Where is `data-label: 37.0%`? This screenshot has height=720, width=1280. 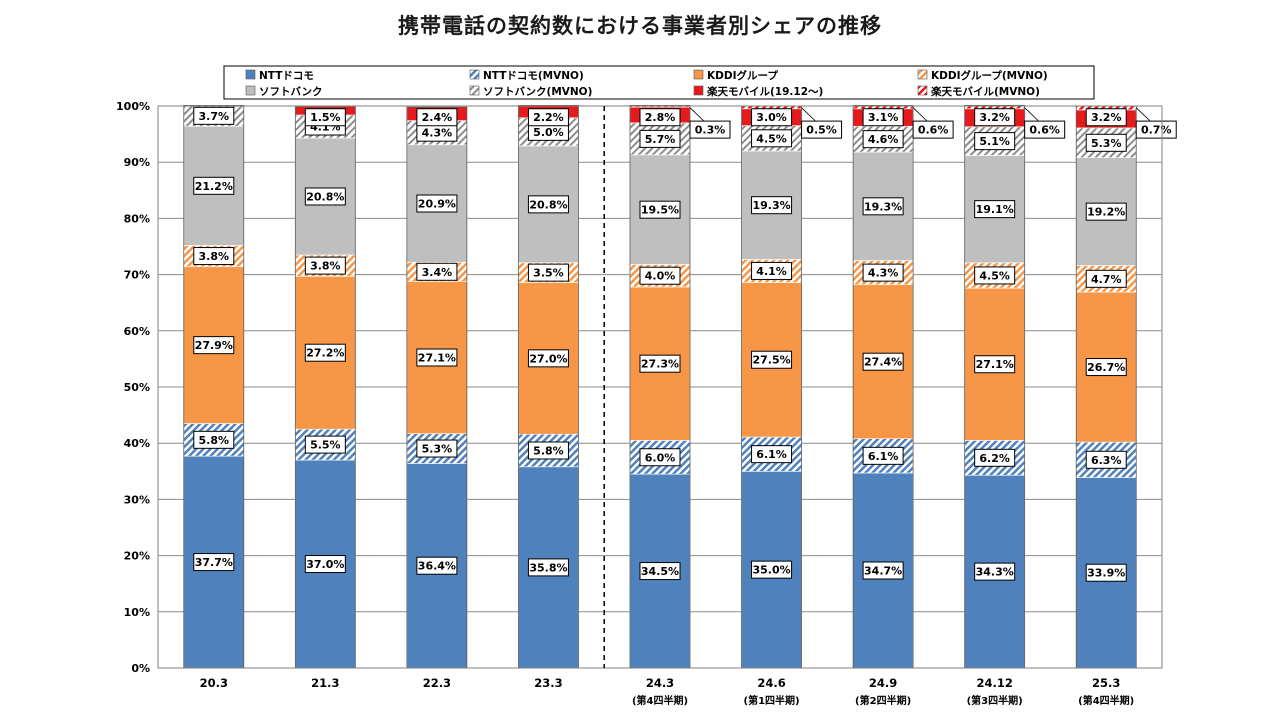 data-label: 37.0% is located at coordinates (325, 564).